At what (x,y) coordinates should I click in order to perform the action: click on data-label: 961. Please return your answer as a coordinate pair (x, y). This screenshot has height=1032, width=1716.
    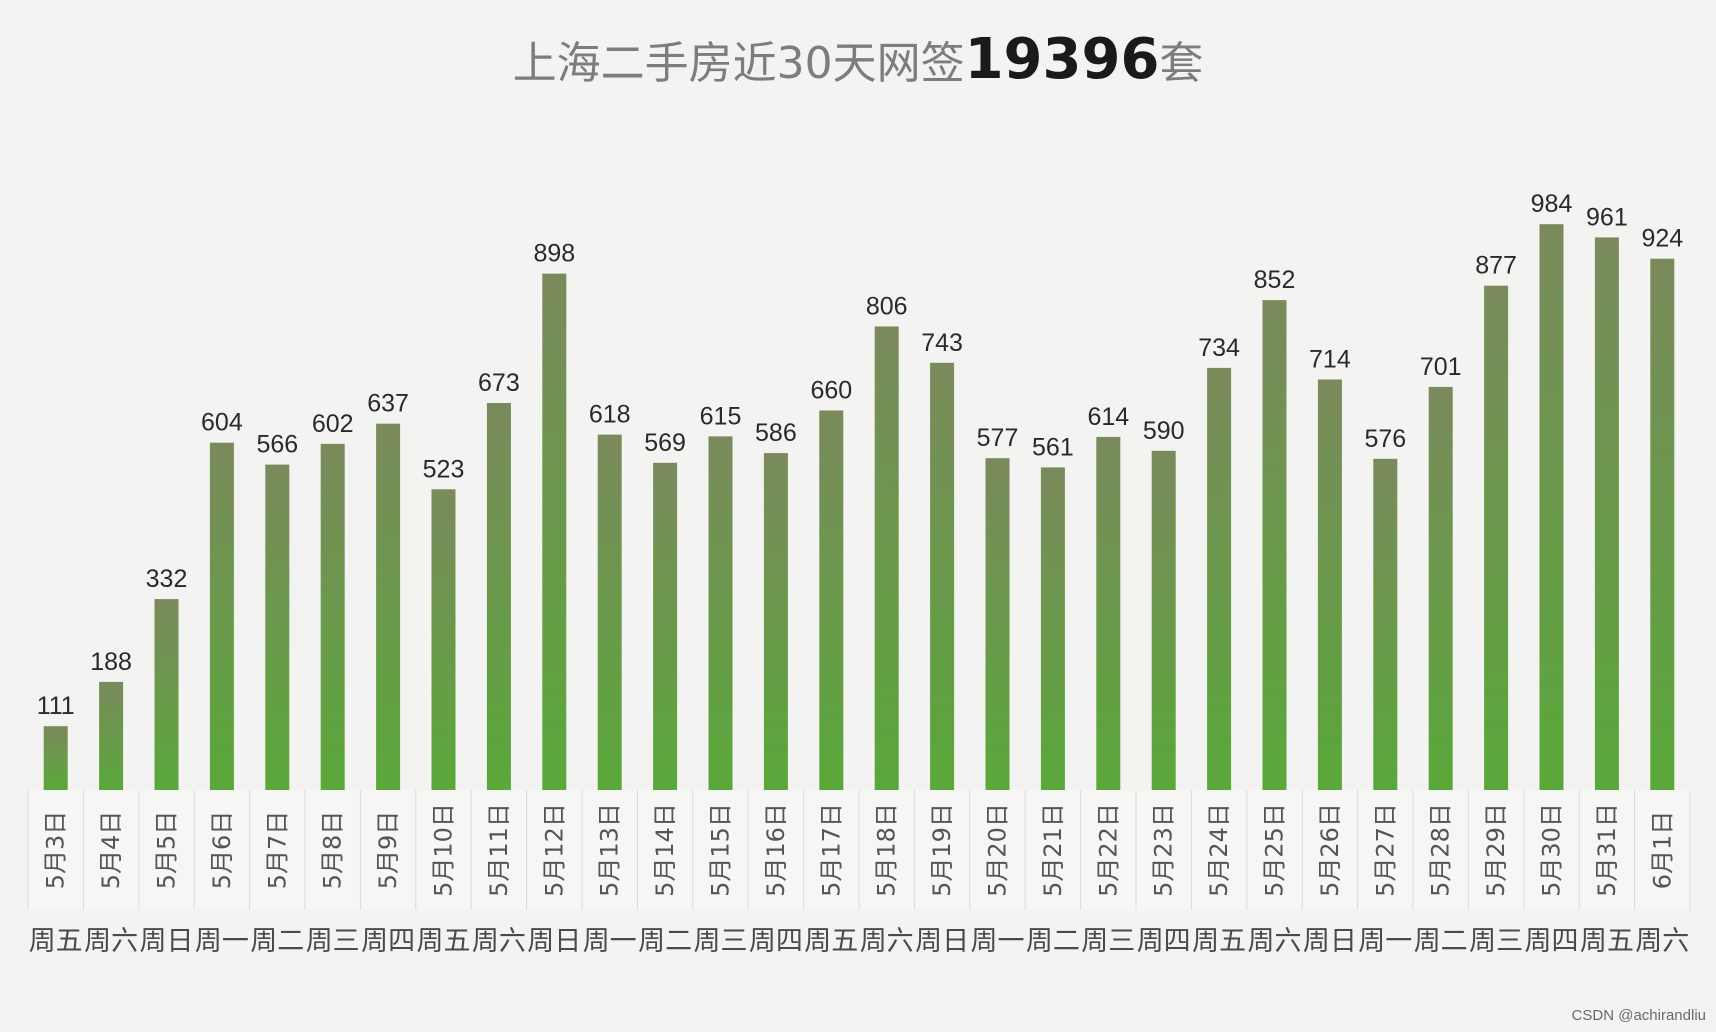
    Looking at the image, I should click on (1607, 217).